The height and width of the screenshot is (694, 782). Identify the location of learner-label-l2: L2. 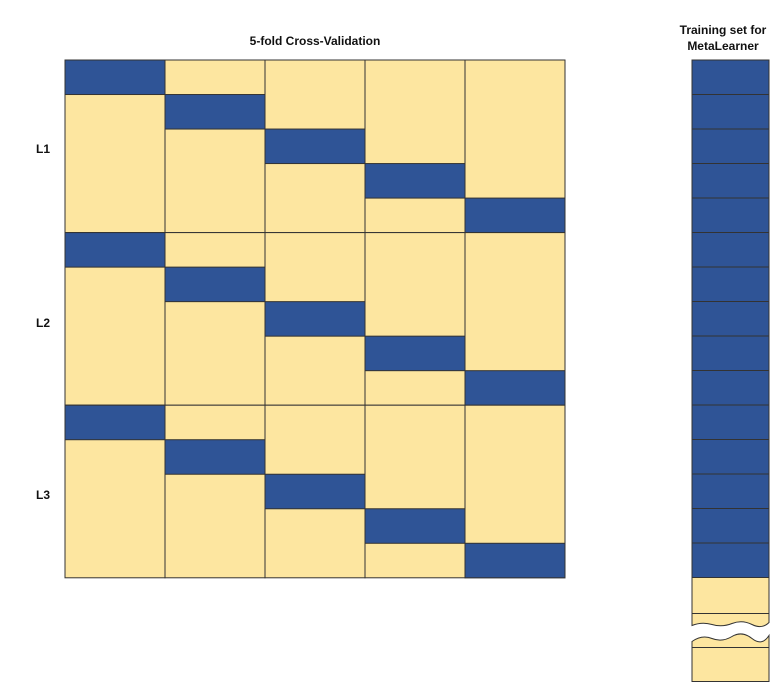
(43, 323).